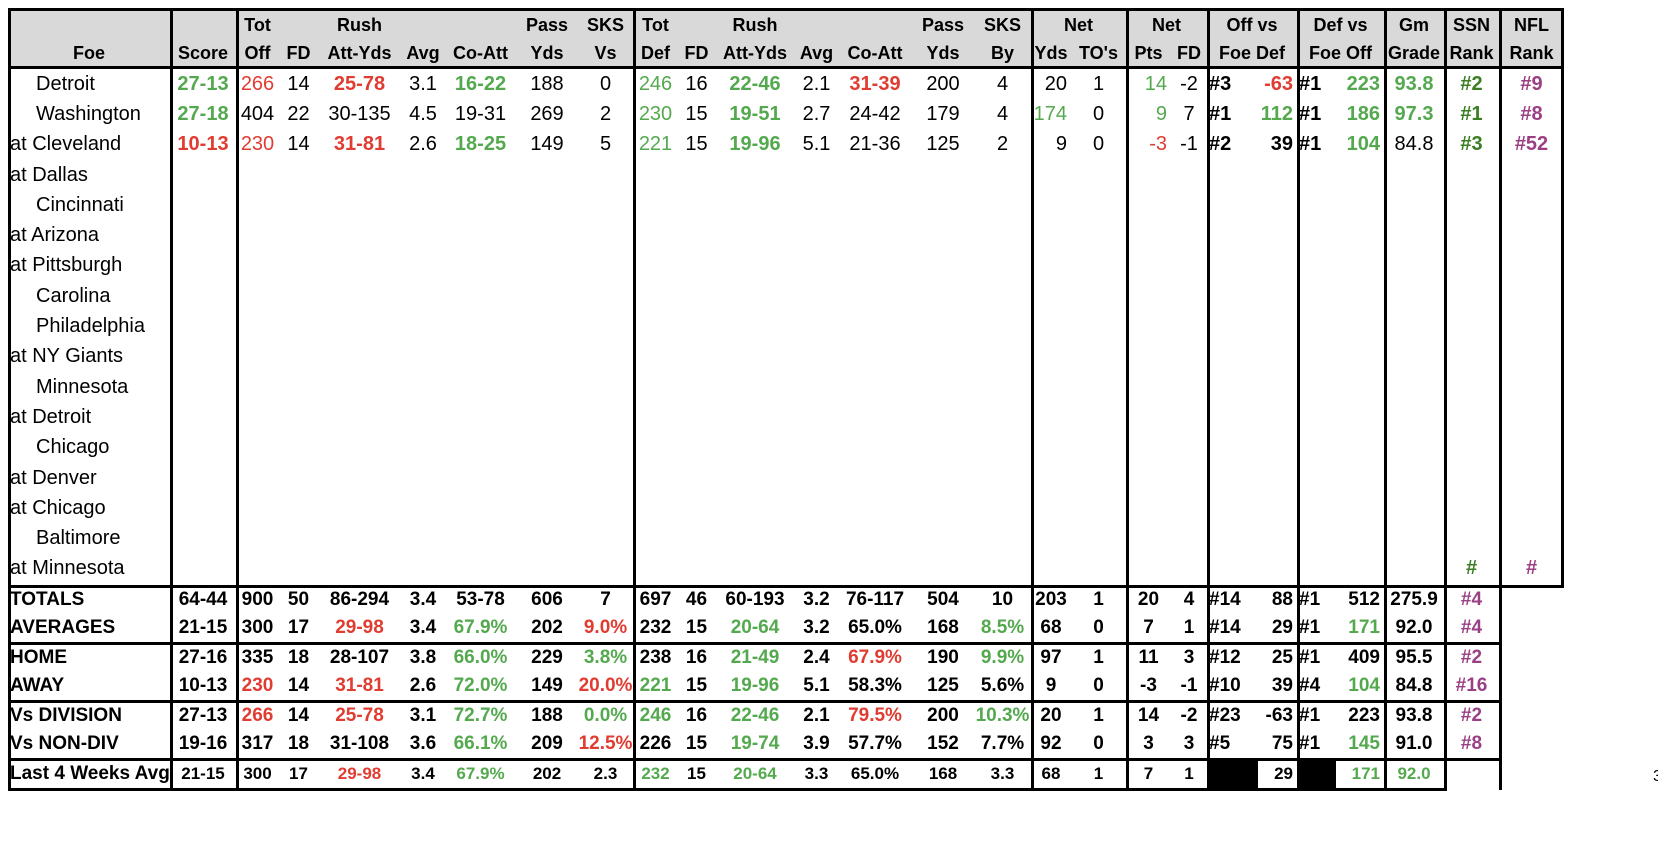 The width and height of the screenshot is (1658, 854). What do you see at coordinates (1002, 83) in the screenshot?
I see `game-cell-by: 4` at bounding box center [1002, 83].